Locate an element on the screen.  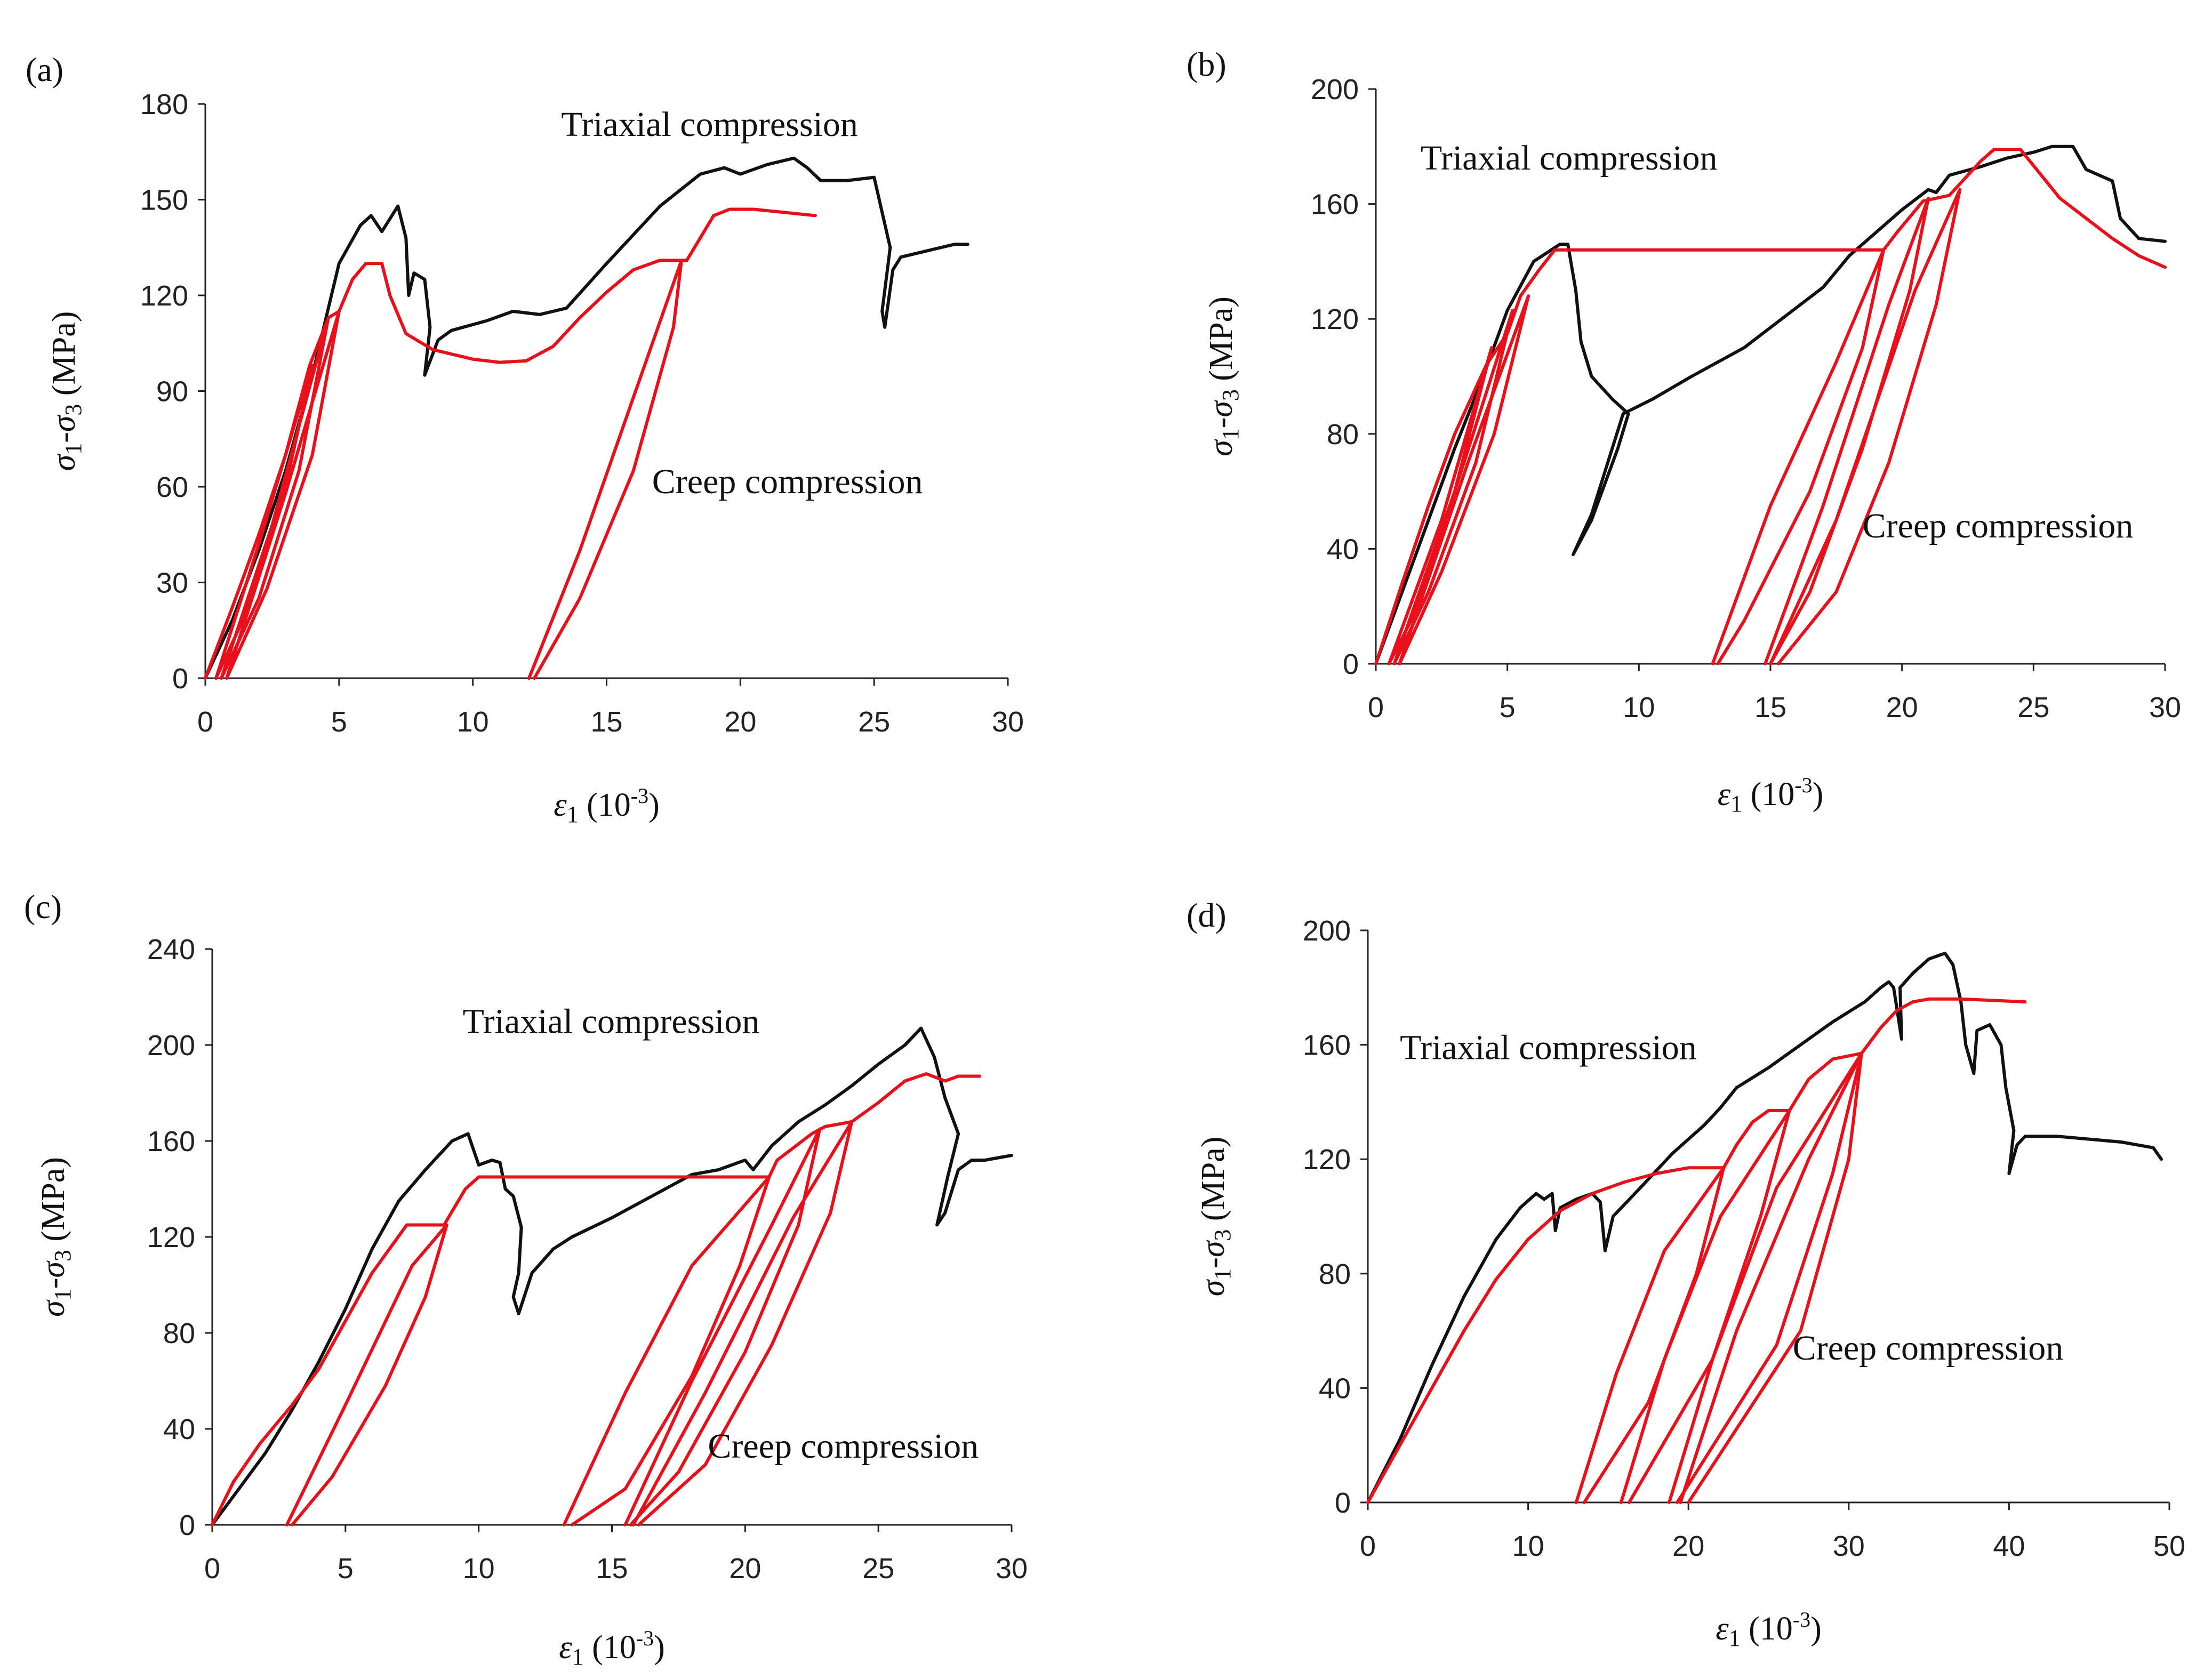
series-line-creep-loop-d1 is located at coordinates (1650, 1335).